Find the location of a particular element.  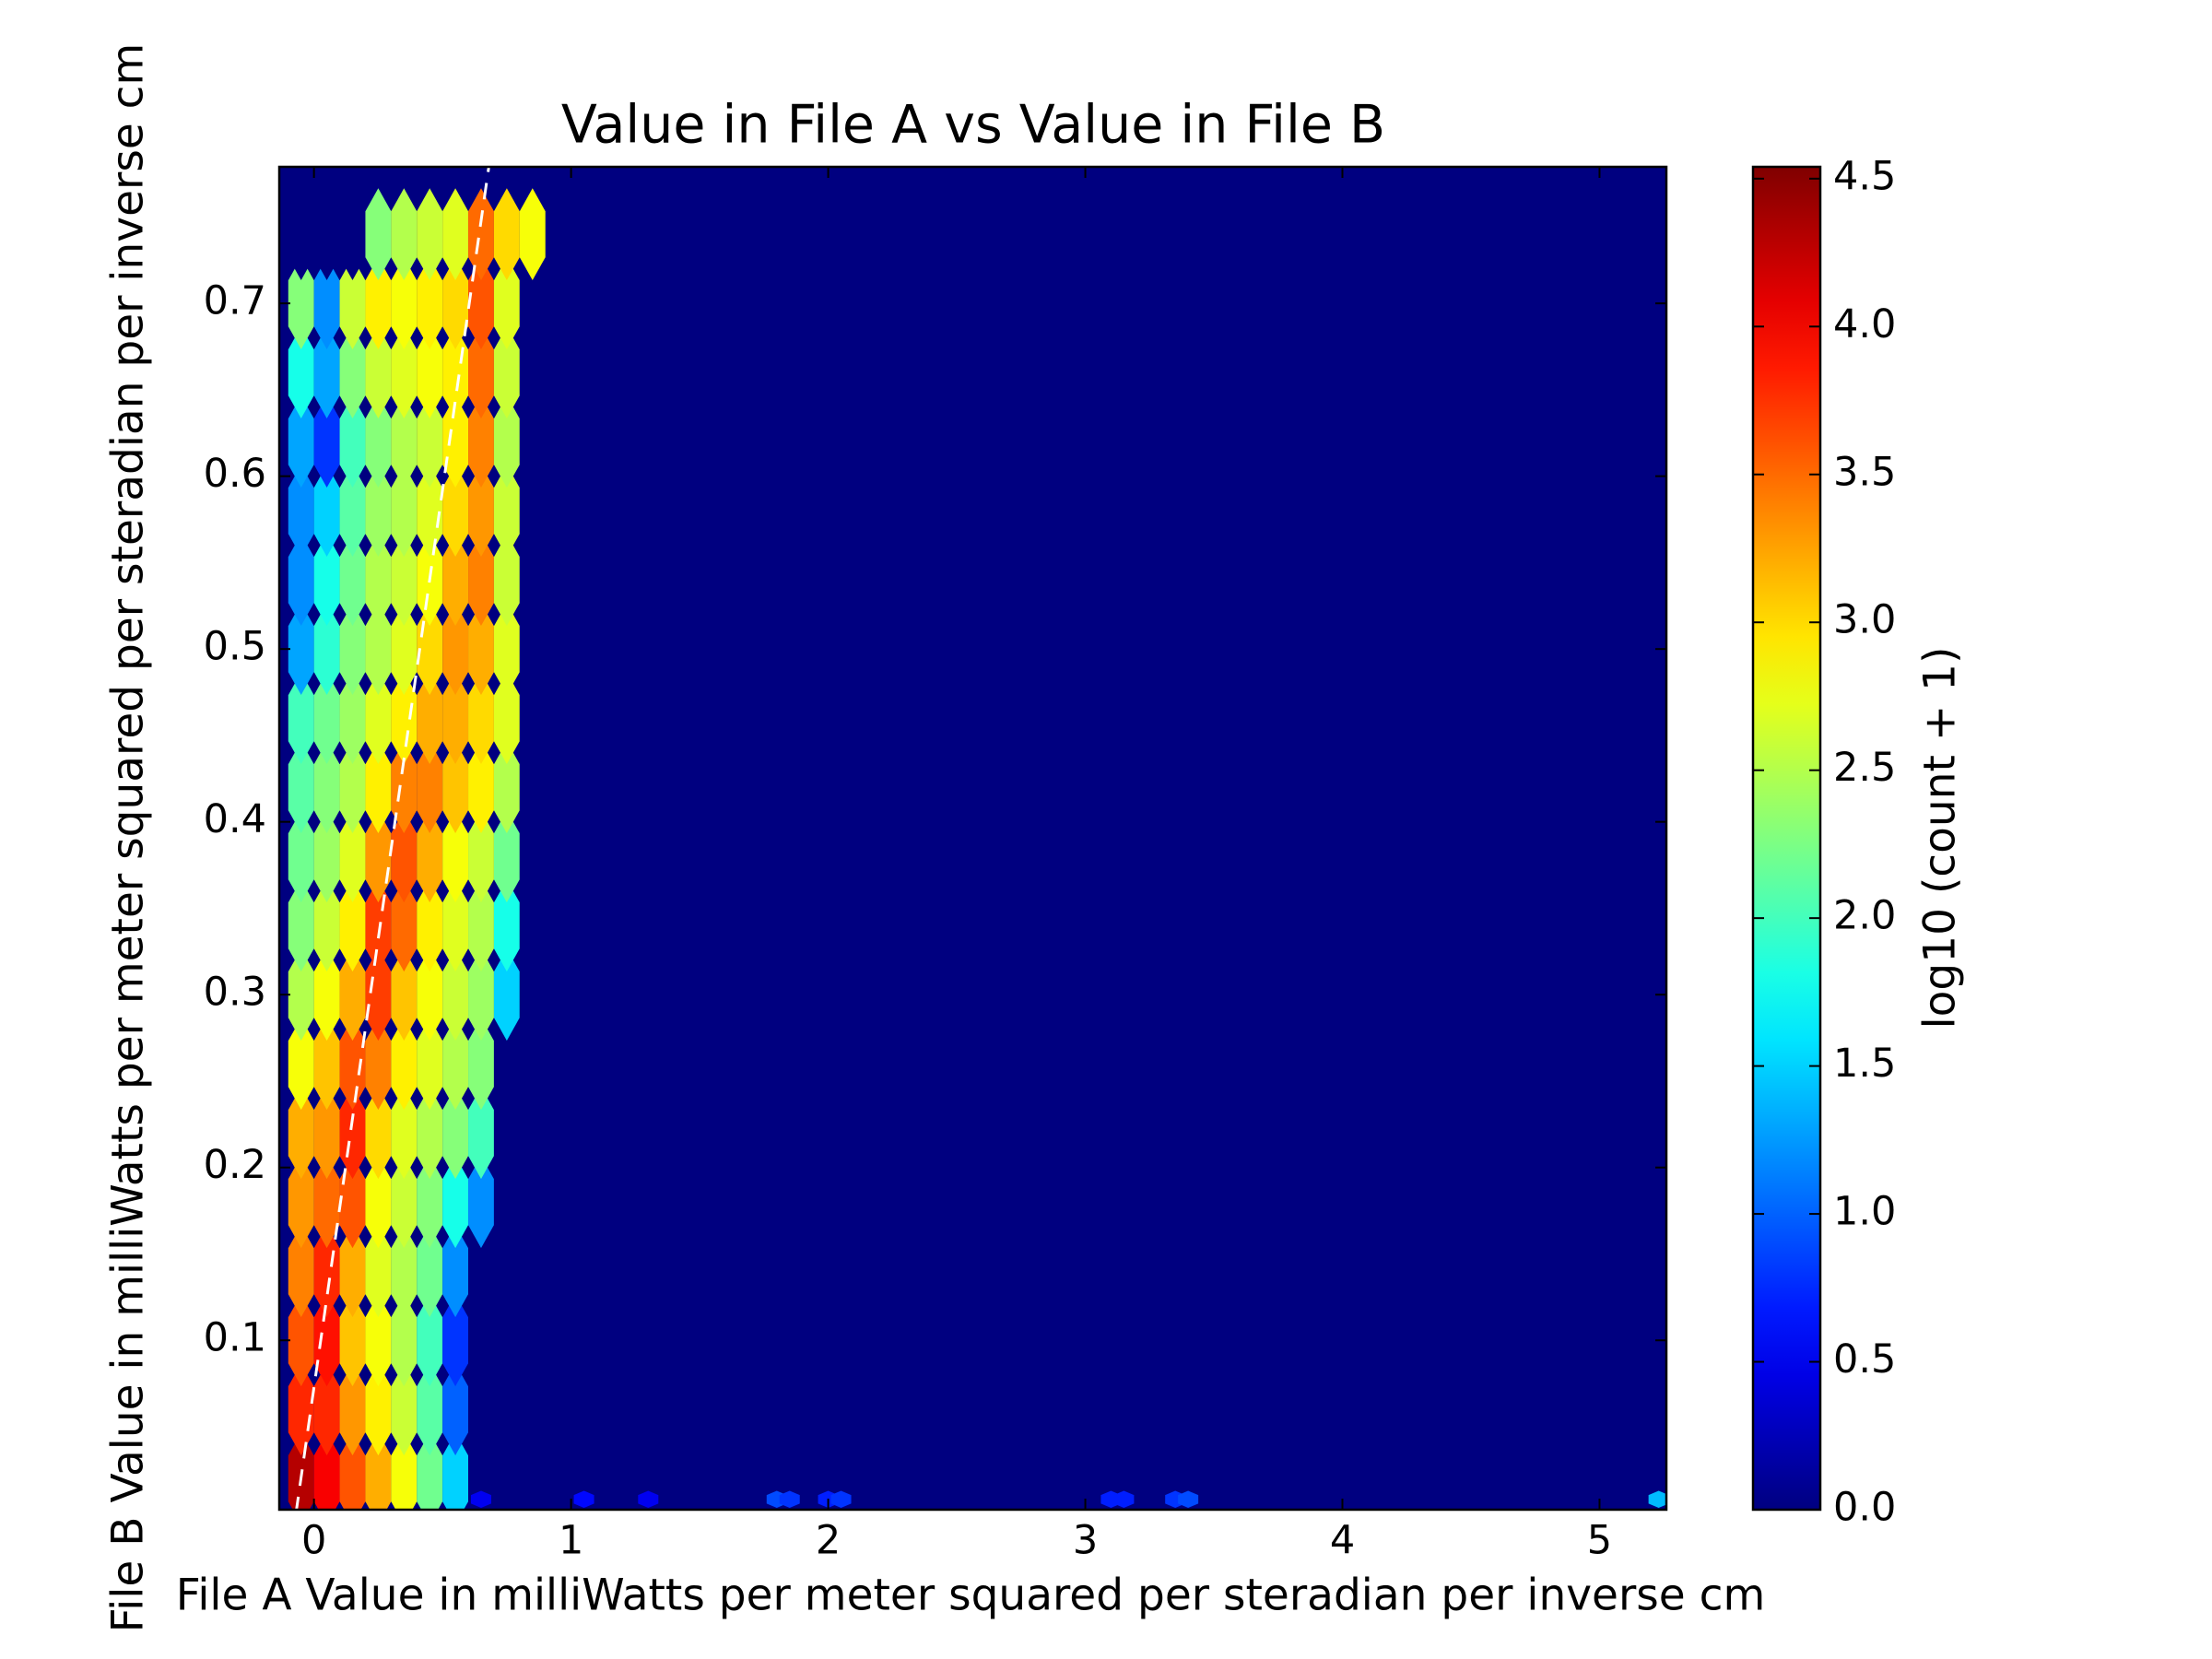

reference-line is located at coordinates (392, 838).